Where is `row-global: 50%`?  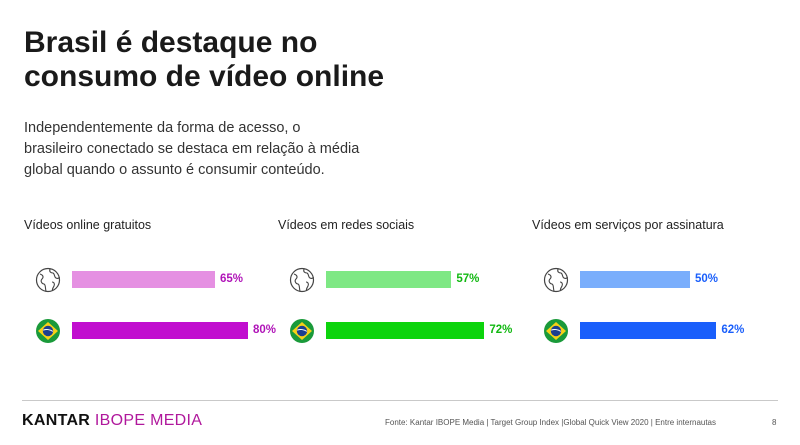
row-global: 50% is located at coordinates (662, 280).